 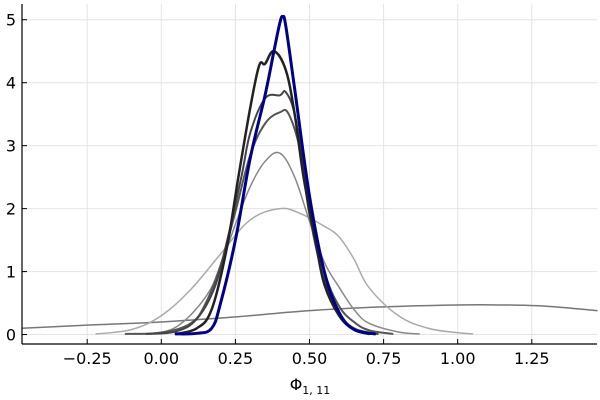 What do you see at coordinates (11, 20) in the screenshot?
I see `y-tick-label: 5` at bounding box center [11, 20].